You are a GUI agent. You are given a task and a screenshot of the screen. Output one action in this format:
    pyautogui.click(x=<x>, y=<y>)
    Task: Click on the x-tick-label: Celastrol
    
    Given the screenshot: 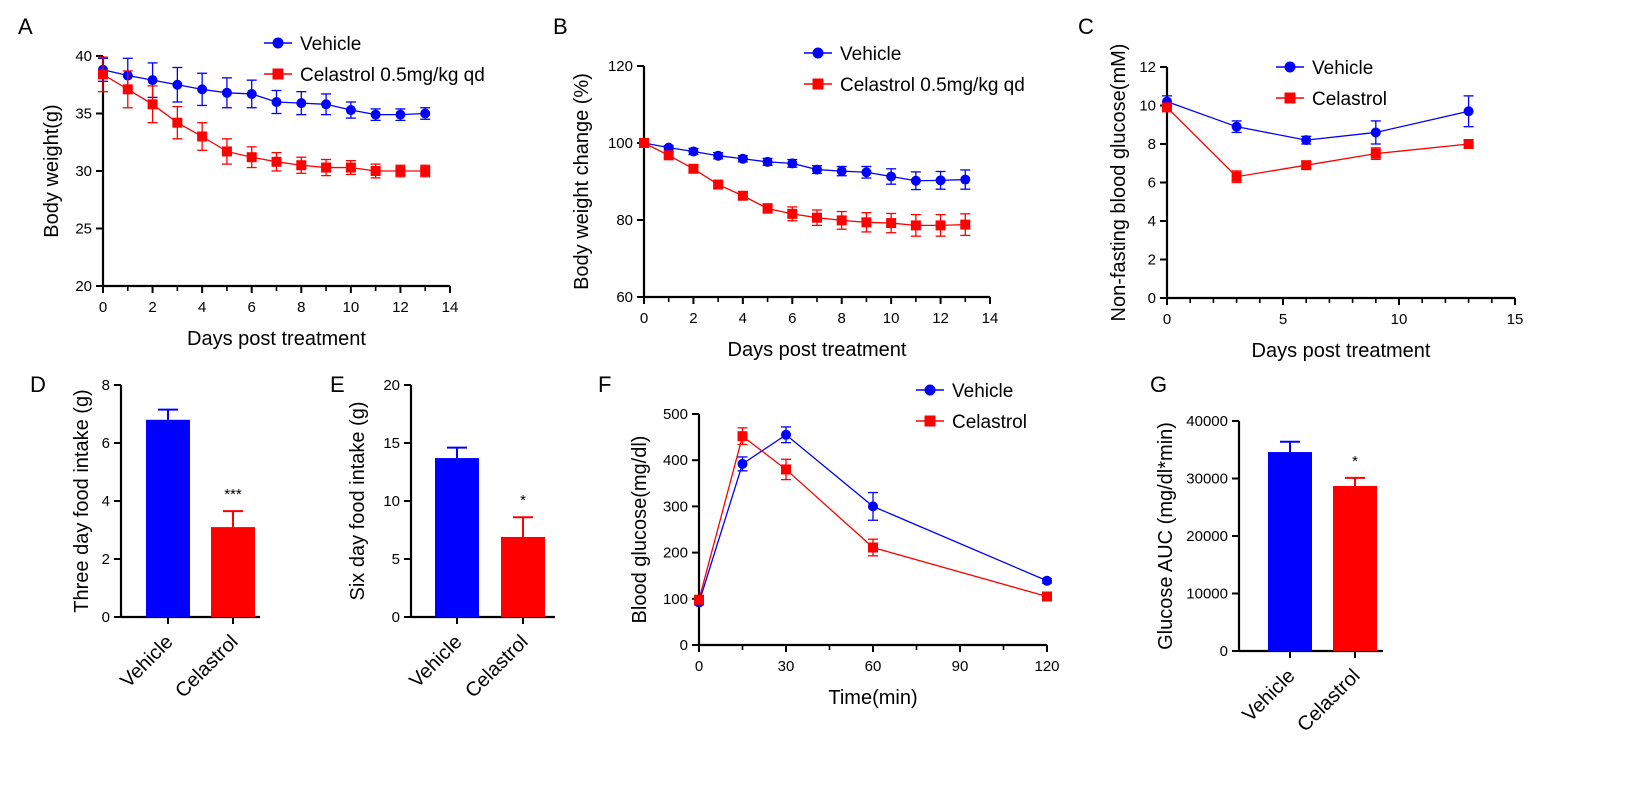 What is the action you would take?
    pyautogui.click(x=496, y=666)
    